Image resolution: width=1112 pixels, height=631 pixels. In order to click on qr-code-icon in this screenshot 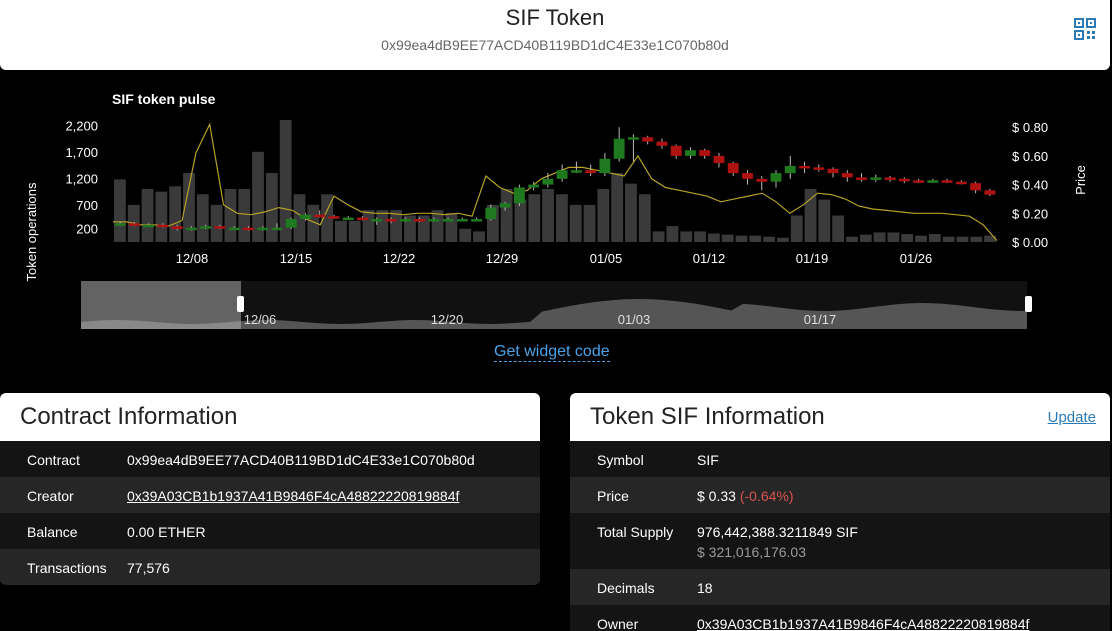, I will do `click(1085, 29)`.